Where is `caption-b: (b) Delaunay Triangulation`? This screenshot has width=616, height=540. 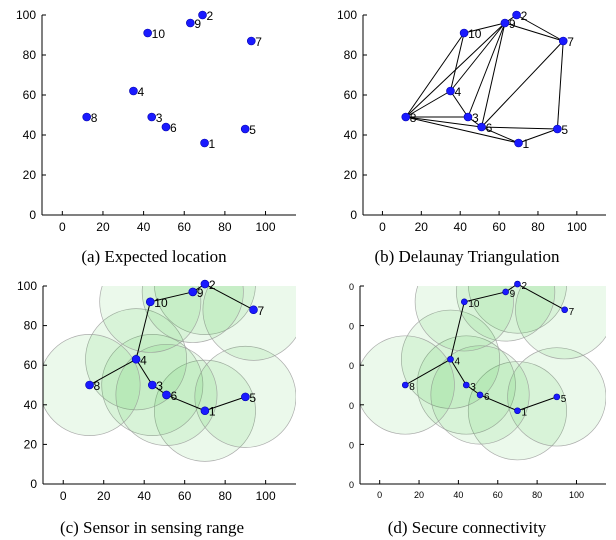 caption-b: (b) Delaunay Triangulation is located at coordinates (467, 256).